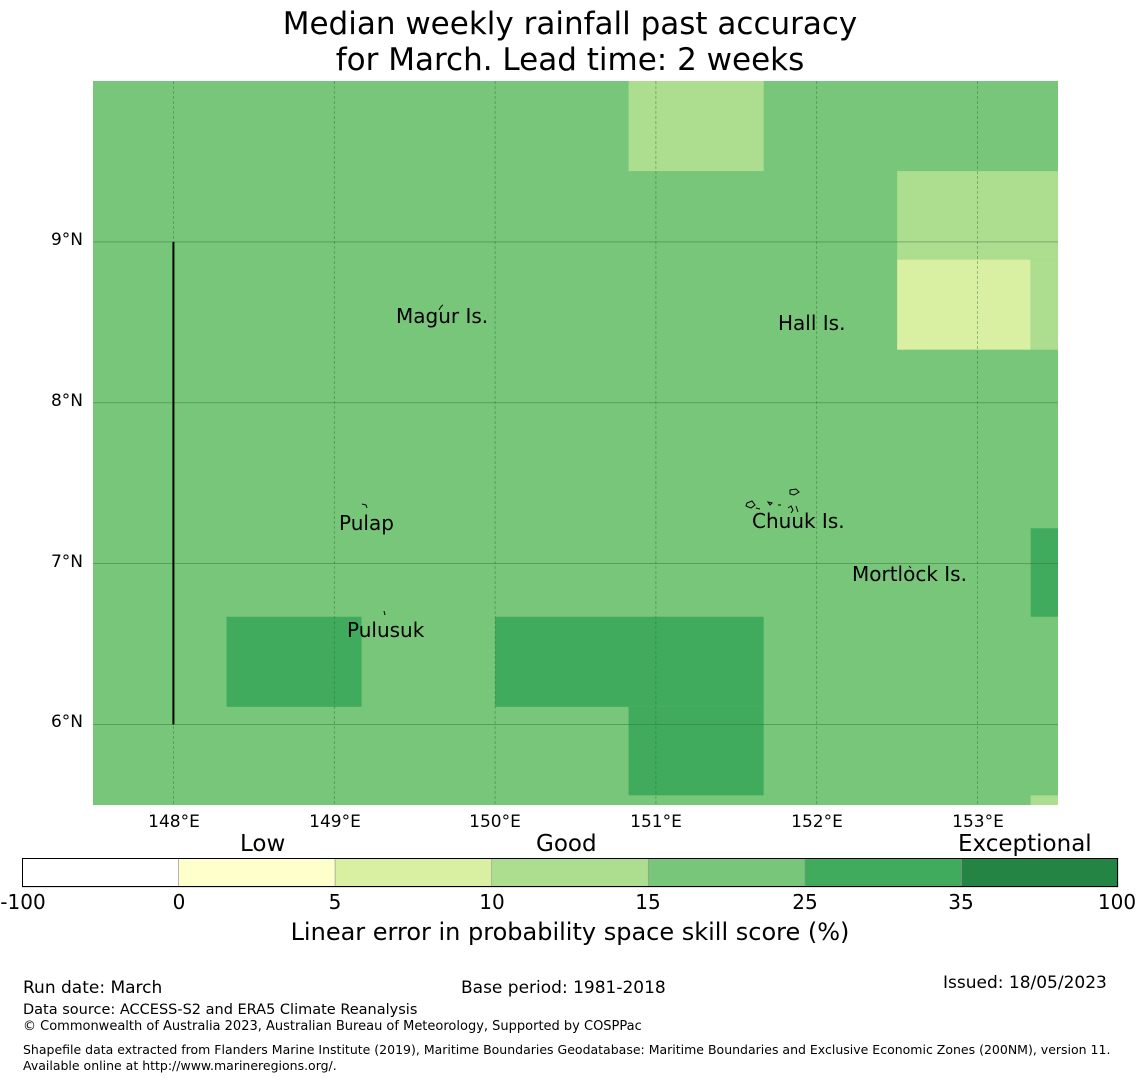 The width and height of the screenshot is (1140, 1080). Describe the element at coordinates (386, 630) in the screenshot. I see `place-pulusuk: Pulusuk` at that location.